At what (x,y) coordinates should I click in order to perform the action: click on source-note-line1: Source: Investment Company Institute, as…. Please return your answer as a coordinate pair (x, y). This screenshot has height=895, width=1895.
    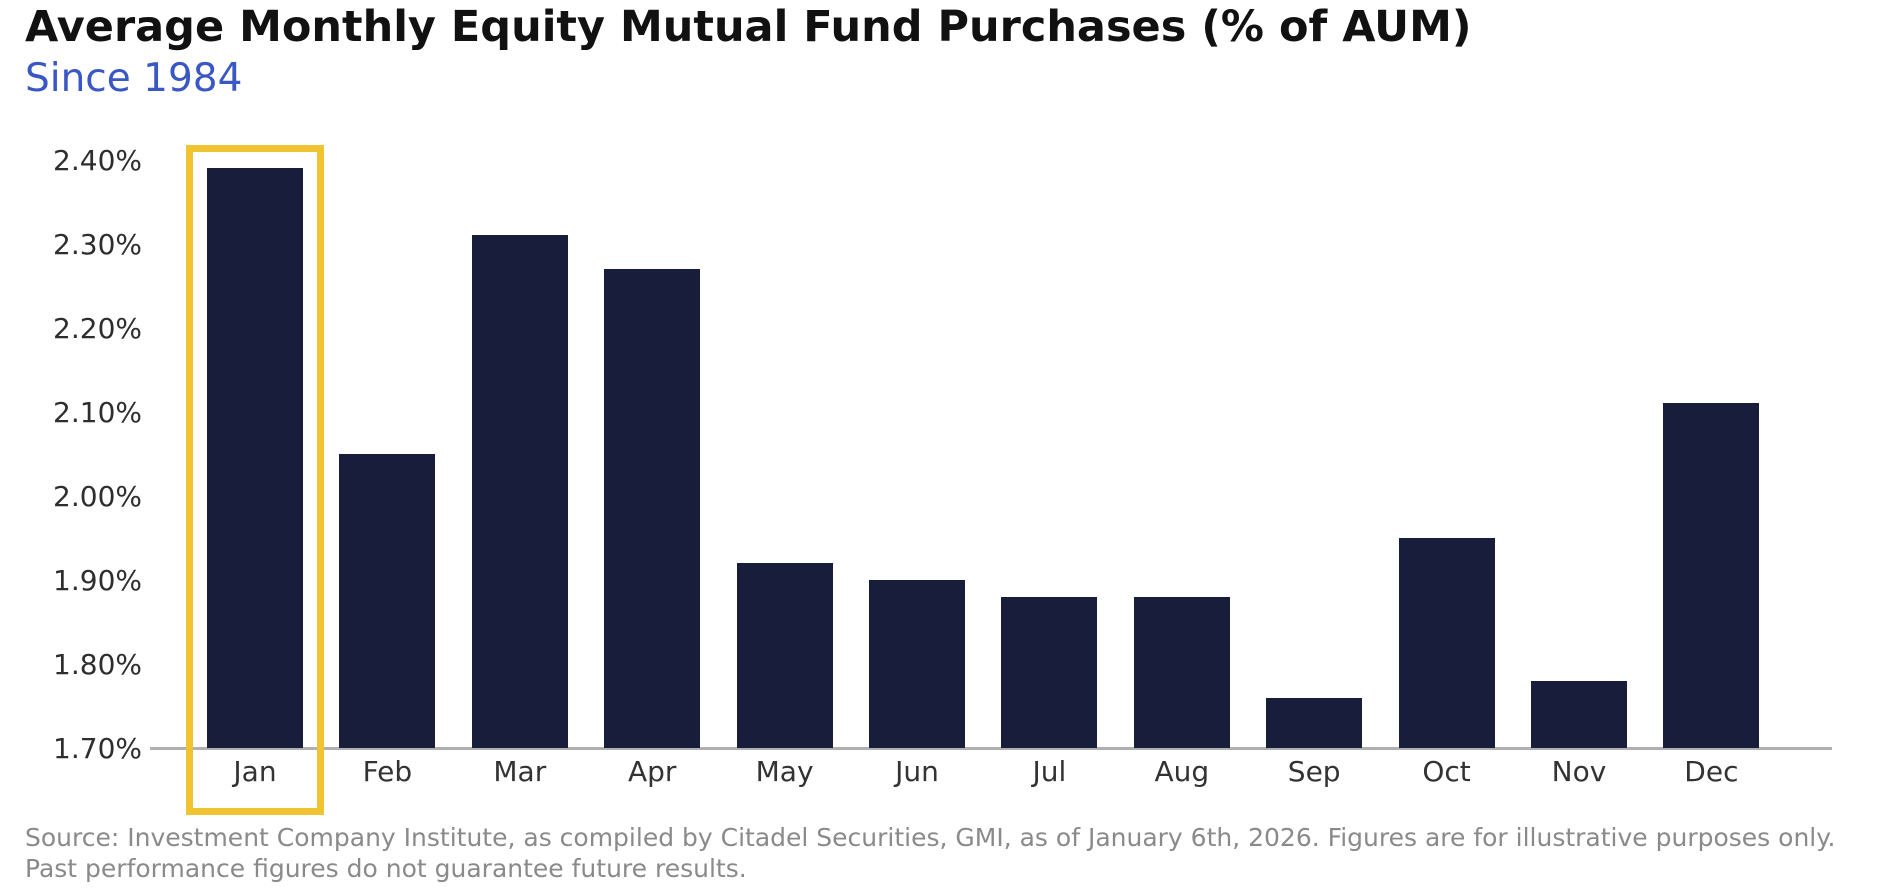
    Looking at the image, I should click on (930, 837).